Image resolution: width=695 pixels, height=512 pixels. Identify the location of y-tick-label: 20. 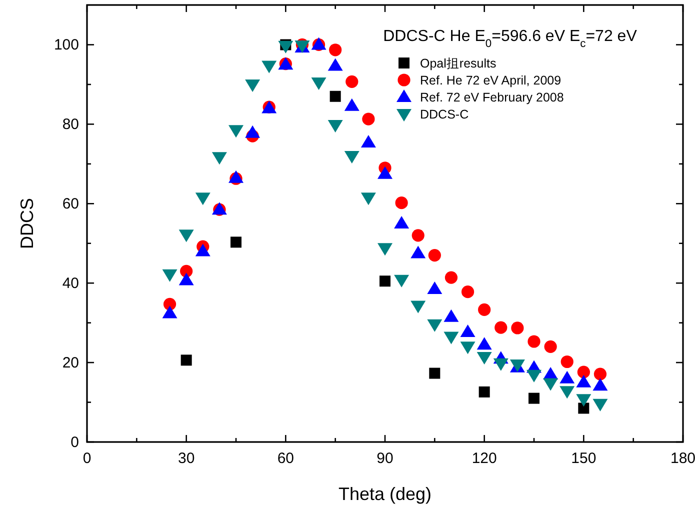
(70, 363).